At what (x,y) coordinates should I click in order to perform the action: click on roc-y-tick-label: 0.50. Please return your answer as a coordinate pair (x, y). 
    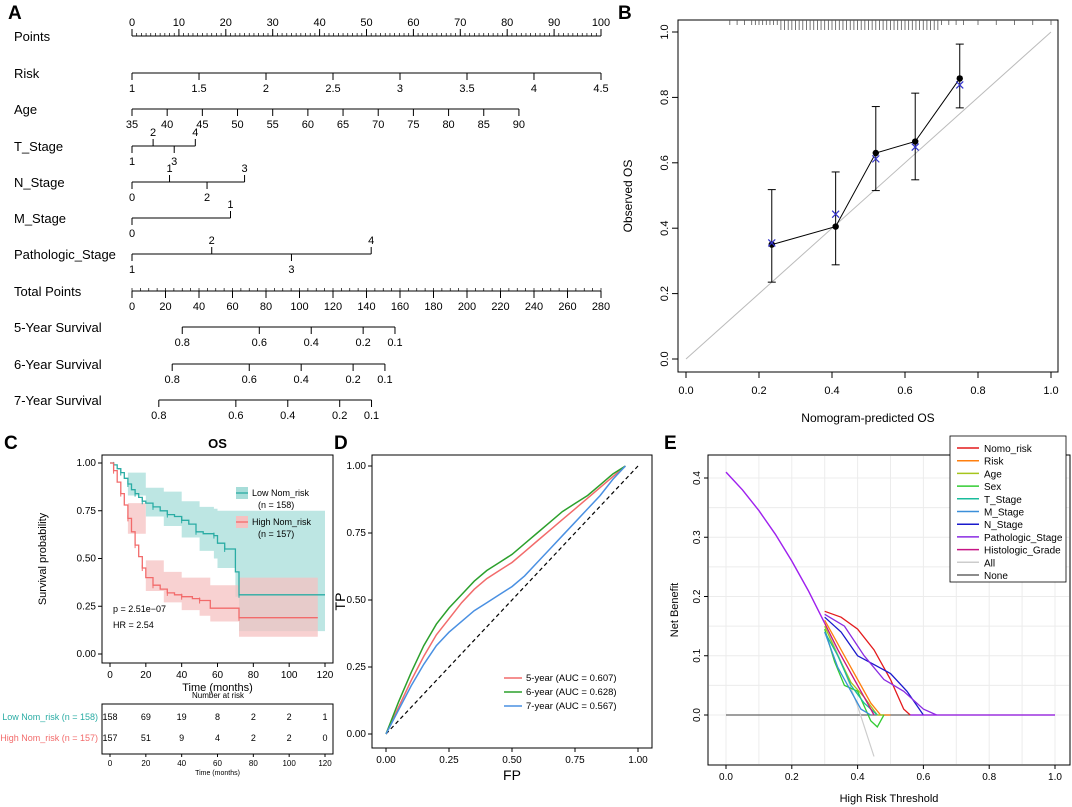
    Looking at the image, I should click on (357, 600).